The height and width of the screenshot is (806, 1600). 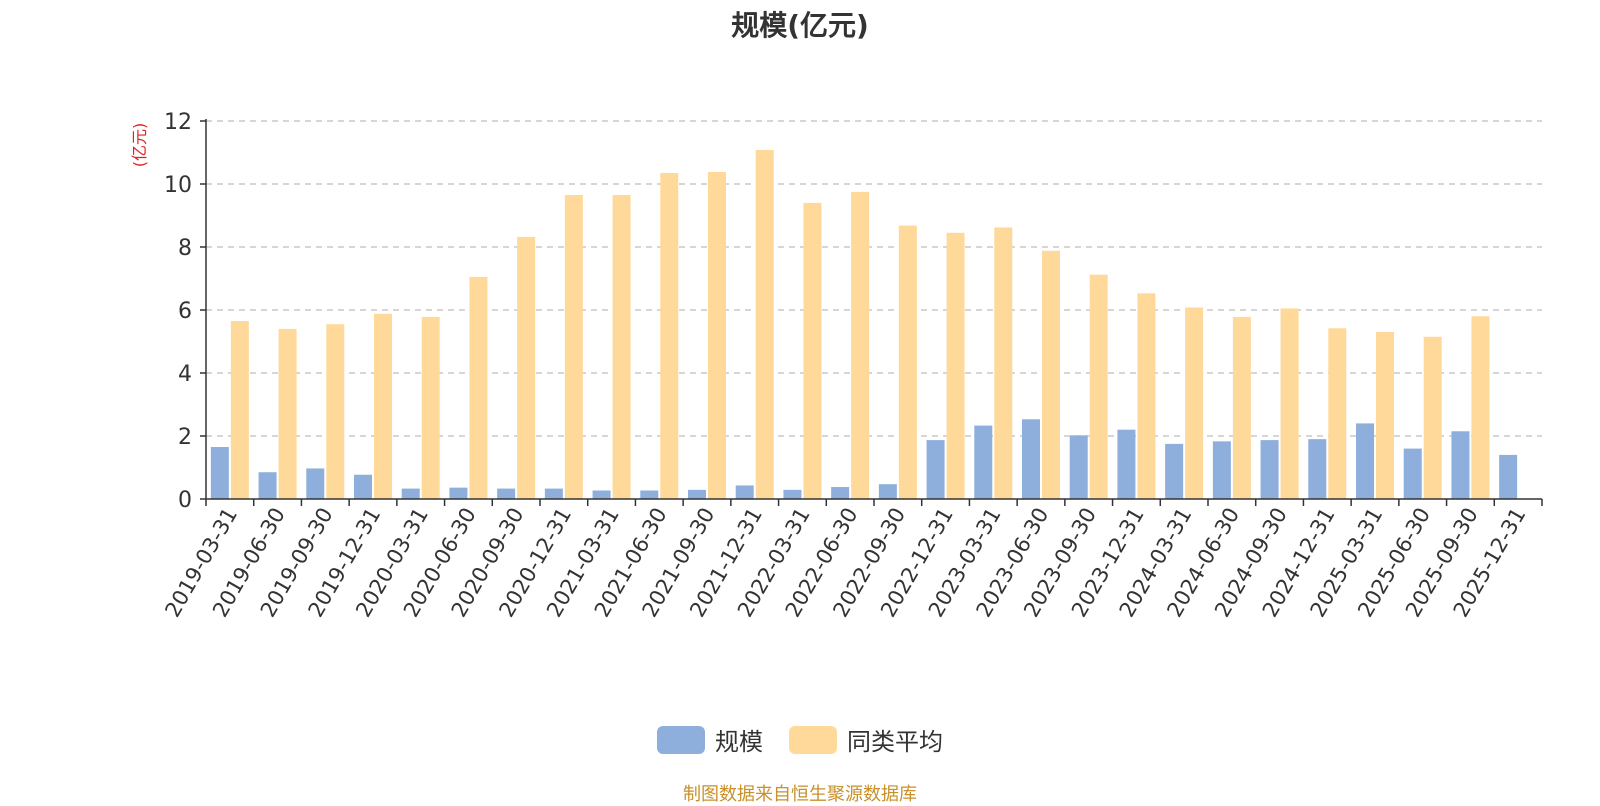 I want to click on legend-swatch-peer-average, so click(x=813, y=739).